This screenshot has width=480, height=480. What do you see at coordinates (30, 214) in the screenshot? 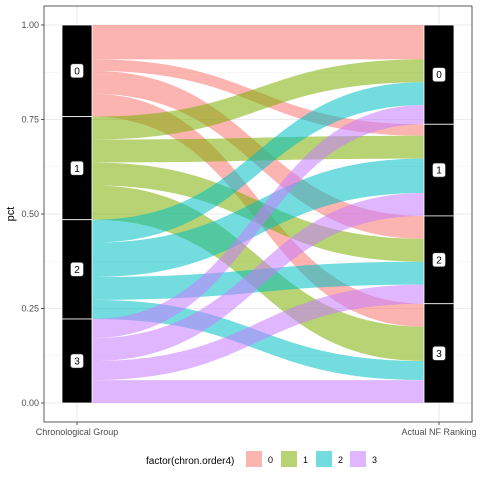
I see `y-tick-label: 0.50` at bounding box center [30, 214].